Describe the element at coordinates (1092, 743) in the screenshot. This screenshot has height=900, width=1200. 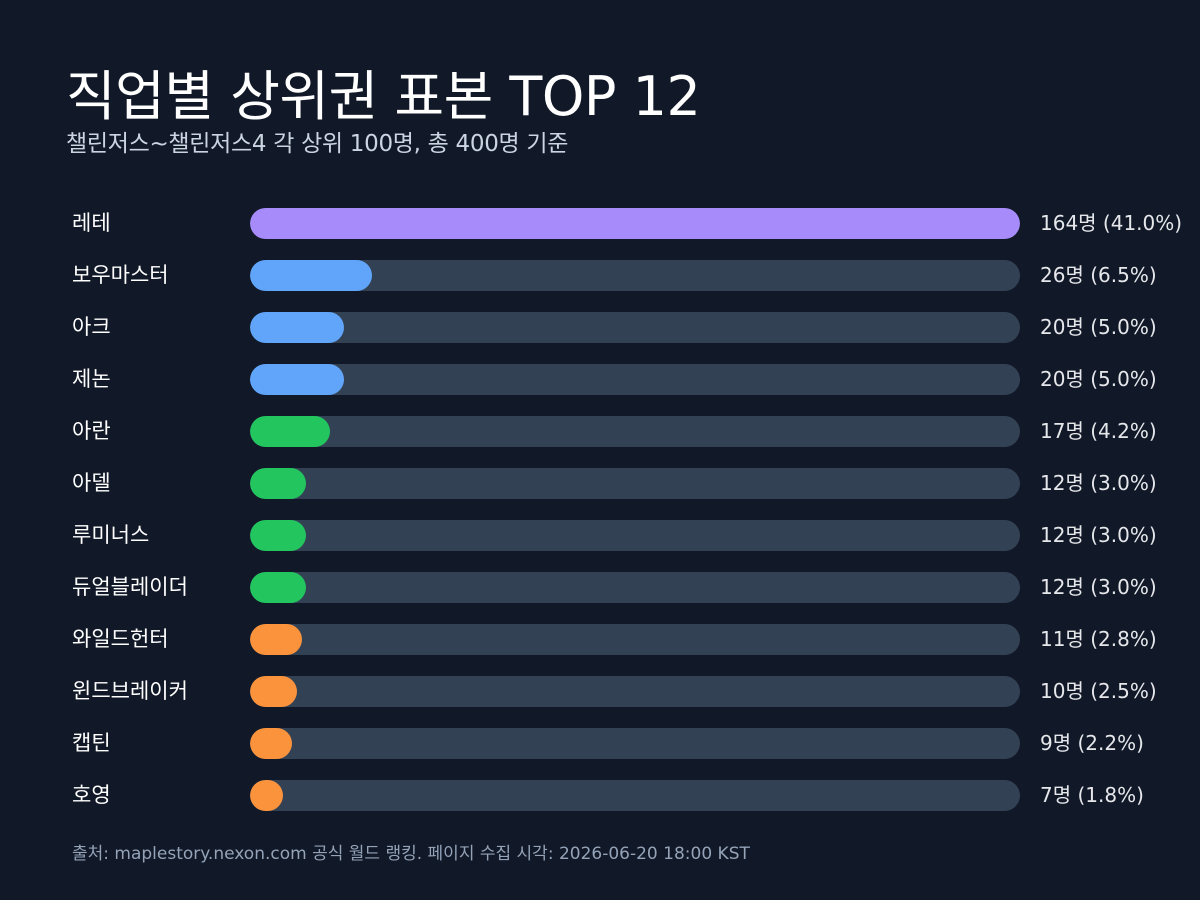
I see `value-label: 9명 (2.2%)` at that location.